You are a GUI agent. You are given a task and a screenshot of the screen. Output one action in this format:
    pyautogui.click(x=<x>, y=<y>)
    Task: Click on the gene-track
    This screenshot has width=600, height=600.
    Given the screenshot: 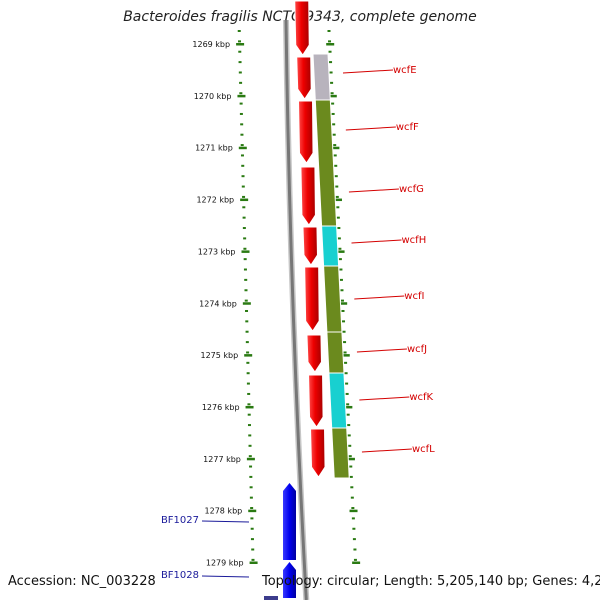 What is the action you would take?
    pyautogui.click(x=295, y=300)
    